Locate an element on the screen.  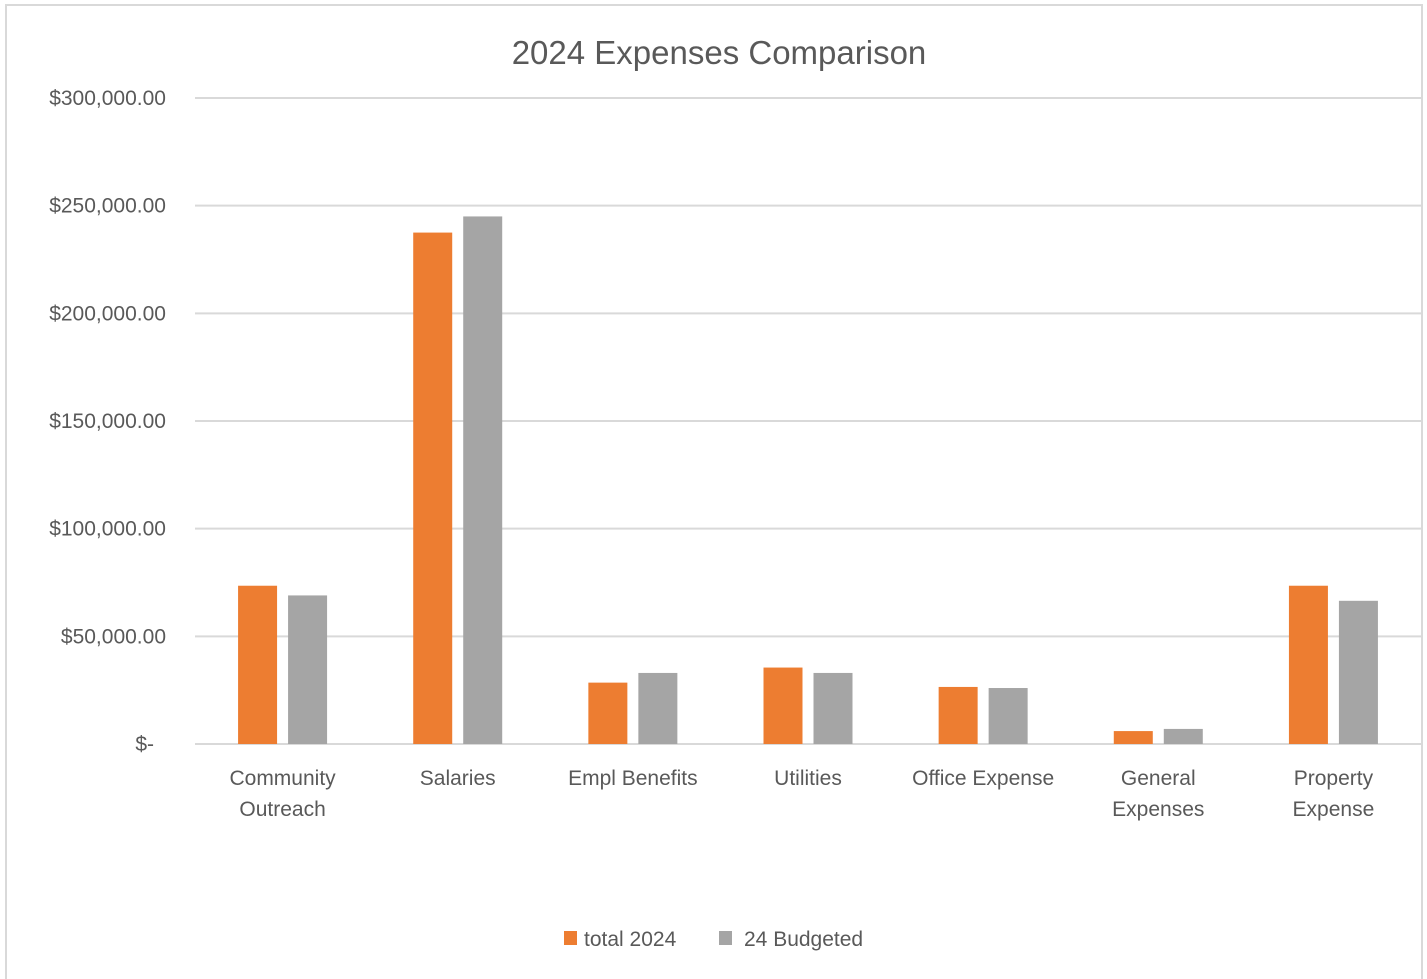
y-tick-label: $150,000.00 is located at coordinates (107, 421).